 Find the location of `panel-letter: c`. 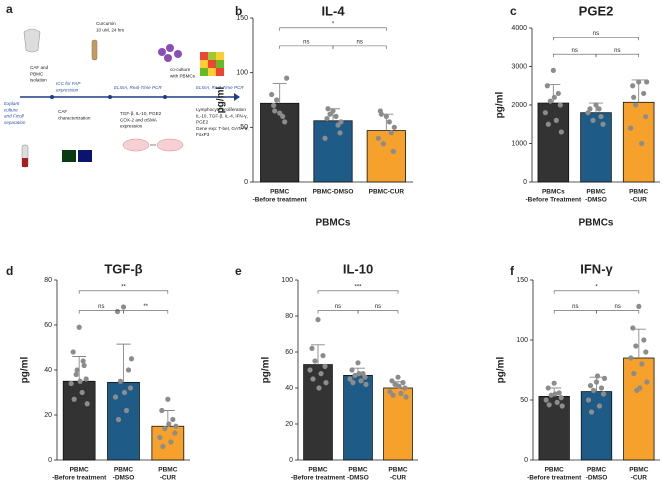

panel-letter: c is located at coordinates (513, 11).